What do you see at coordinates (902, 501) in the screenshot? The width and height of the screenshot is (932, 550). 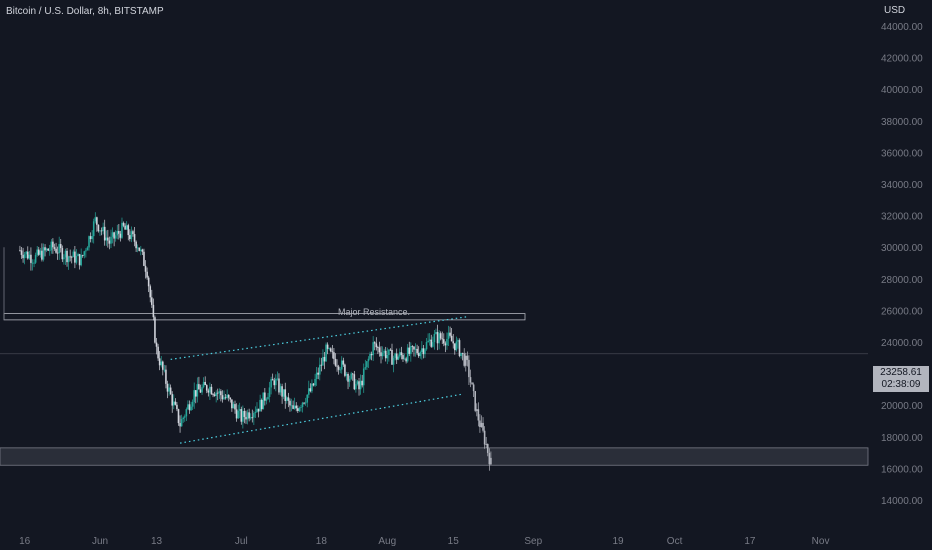 I see `price-tick-label: 14000.00` at bounding box center [902, 501].